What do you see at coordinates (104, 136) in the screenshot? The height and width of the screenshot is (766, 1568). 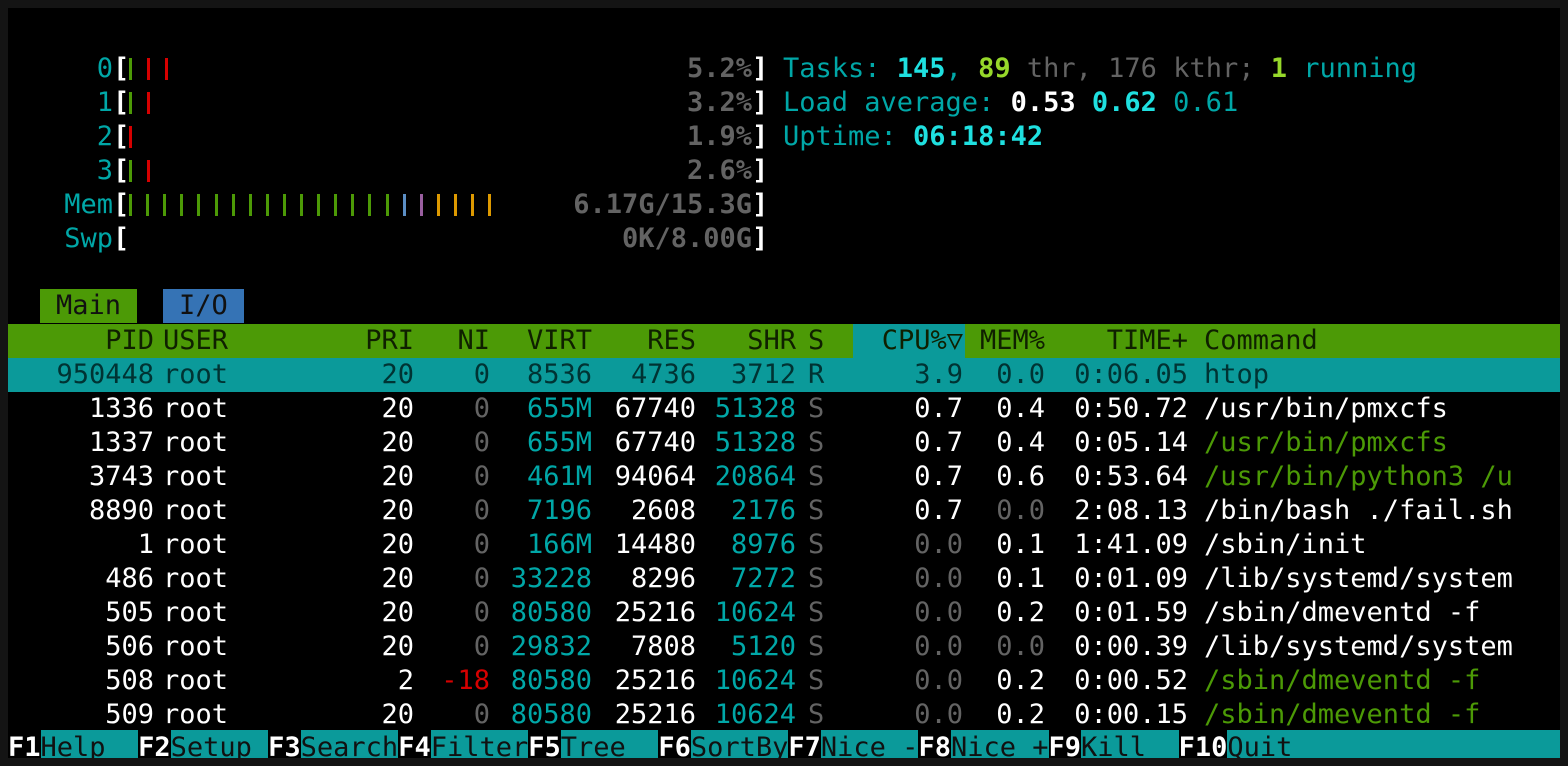 I see `cpu-meter-2-label: 2` at bounding box center [104, 136].